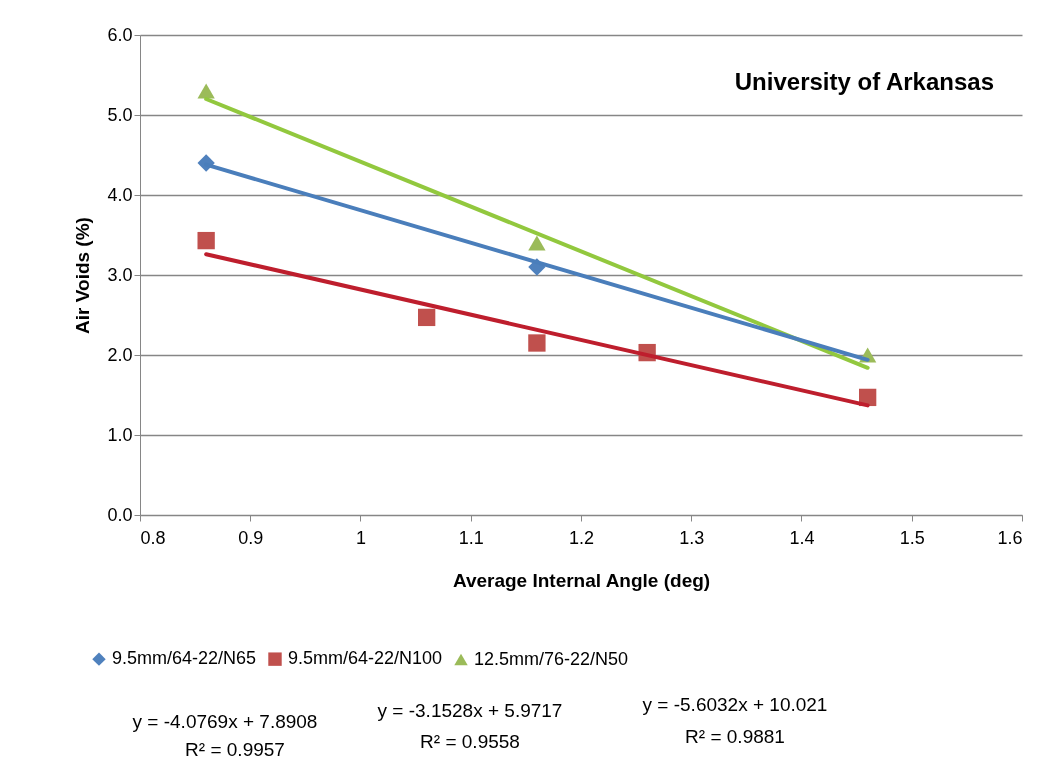 Image resolution: width=1052 pixels, height=771 pixels. What do you see at coordinates (581, 580) in the screenshot?
I see `x-axis-title: Average Internal Angle (deg)` at bounding box center [581, 580].